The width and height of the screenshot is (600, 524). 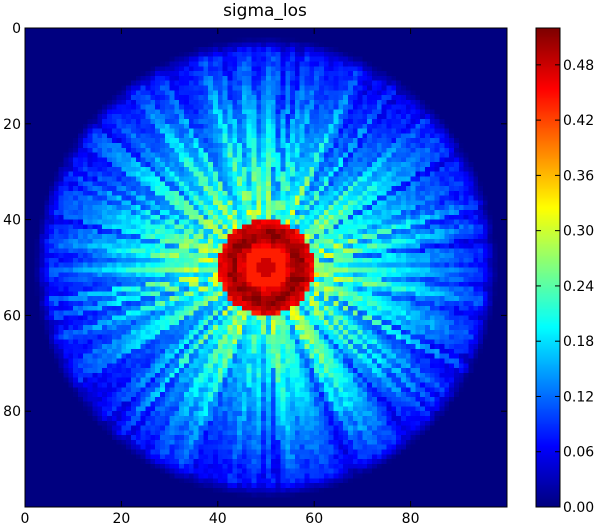 I want to click on colorbar-tick-label: 0.36, so click(x=578, y=176).